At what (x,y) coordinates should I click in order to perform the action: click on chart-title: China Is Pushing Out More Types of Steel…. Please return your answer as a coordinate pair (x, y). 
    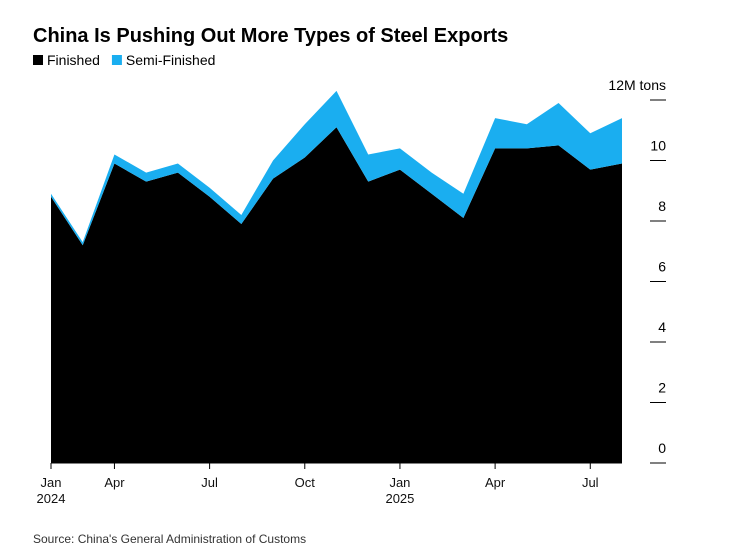
    Looking at the image, I should click on (270, 36).